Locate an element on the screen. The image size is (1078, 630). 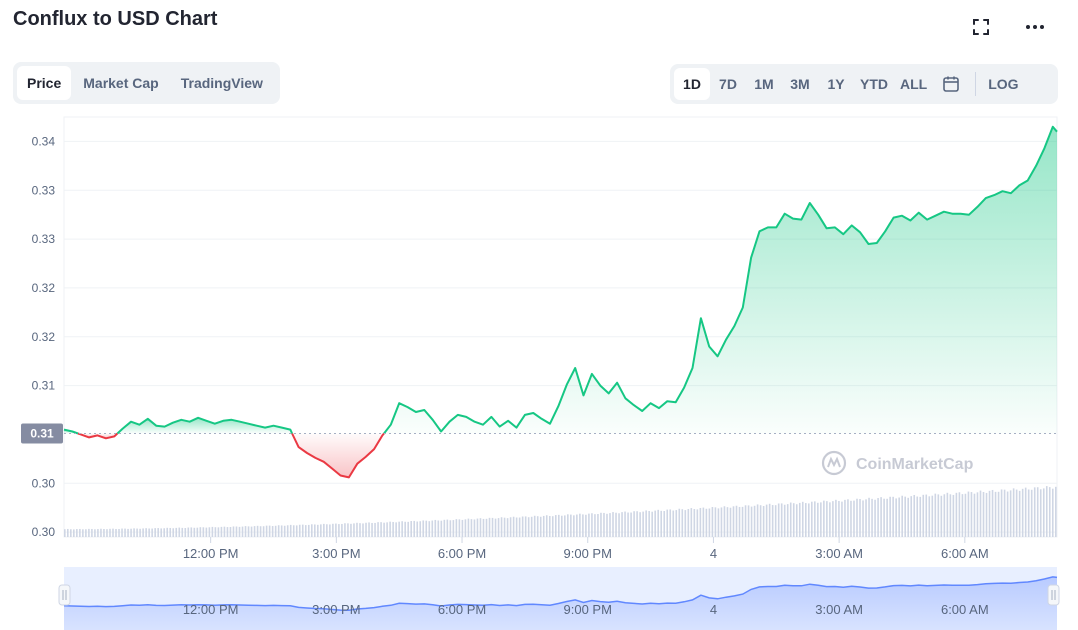
fullscreen-button is located at coordinates (981, 27).